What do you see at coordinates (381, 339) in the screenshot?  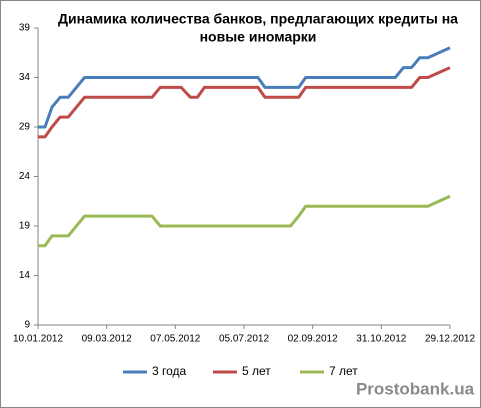 I see `x-tick-label: 31.10.2012` at bounding box center [381, 339].